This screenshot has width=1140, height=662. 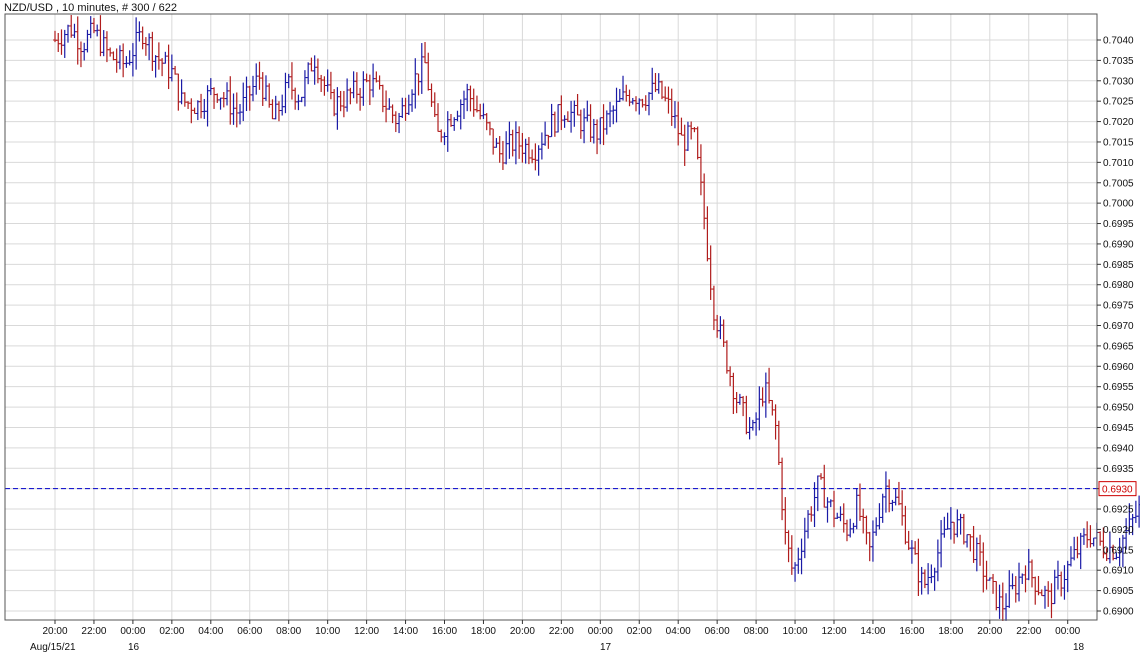 I want to click on date-label: 18, so click(x=1079, y=647).